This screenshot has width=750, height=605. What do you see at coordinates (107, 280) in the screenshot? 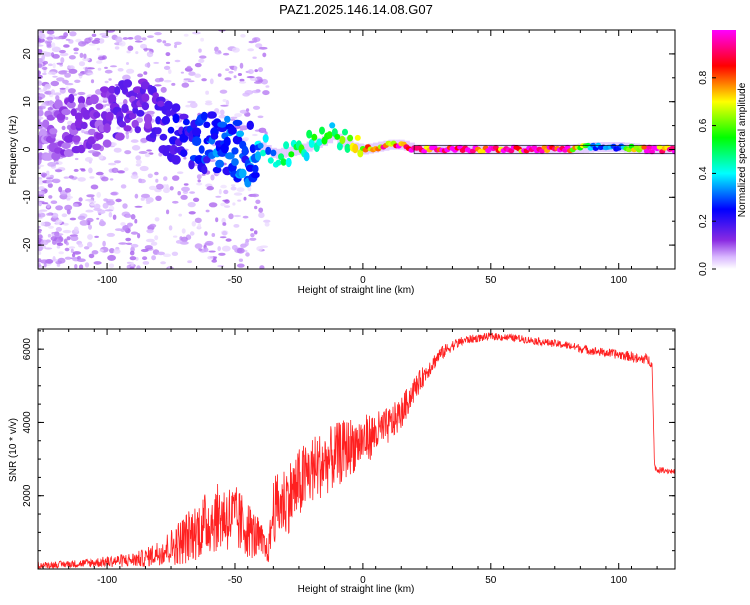
I see `spectrogram-xtick-label: -100` at bounding box center [107, 280].